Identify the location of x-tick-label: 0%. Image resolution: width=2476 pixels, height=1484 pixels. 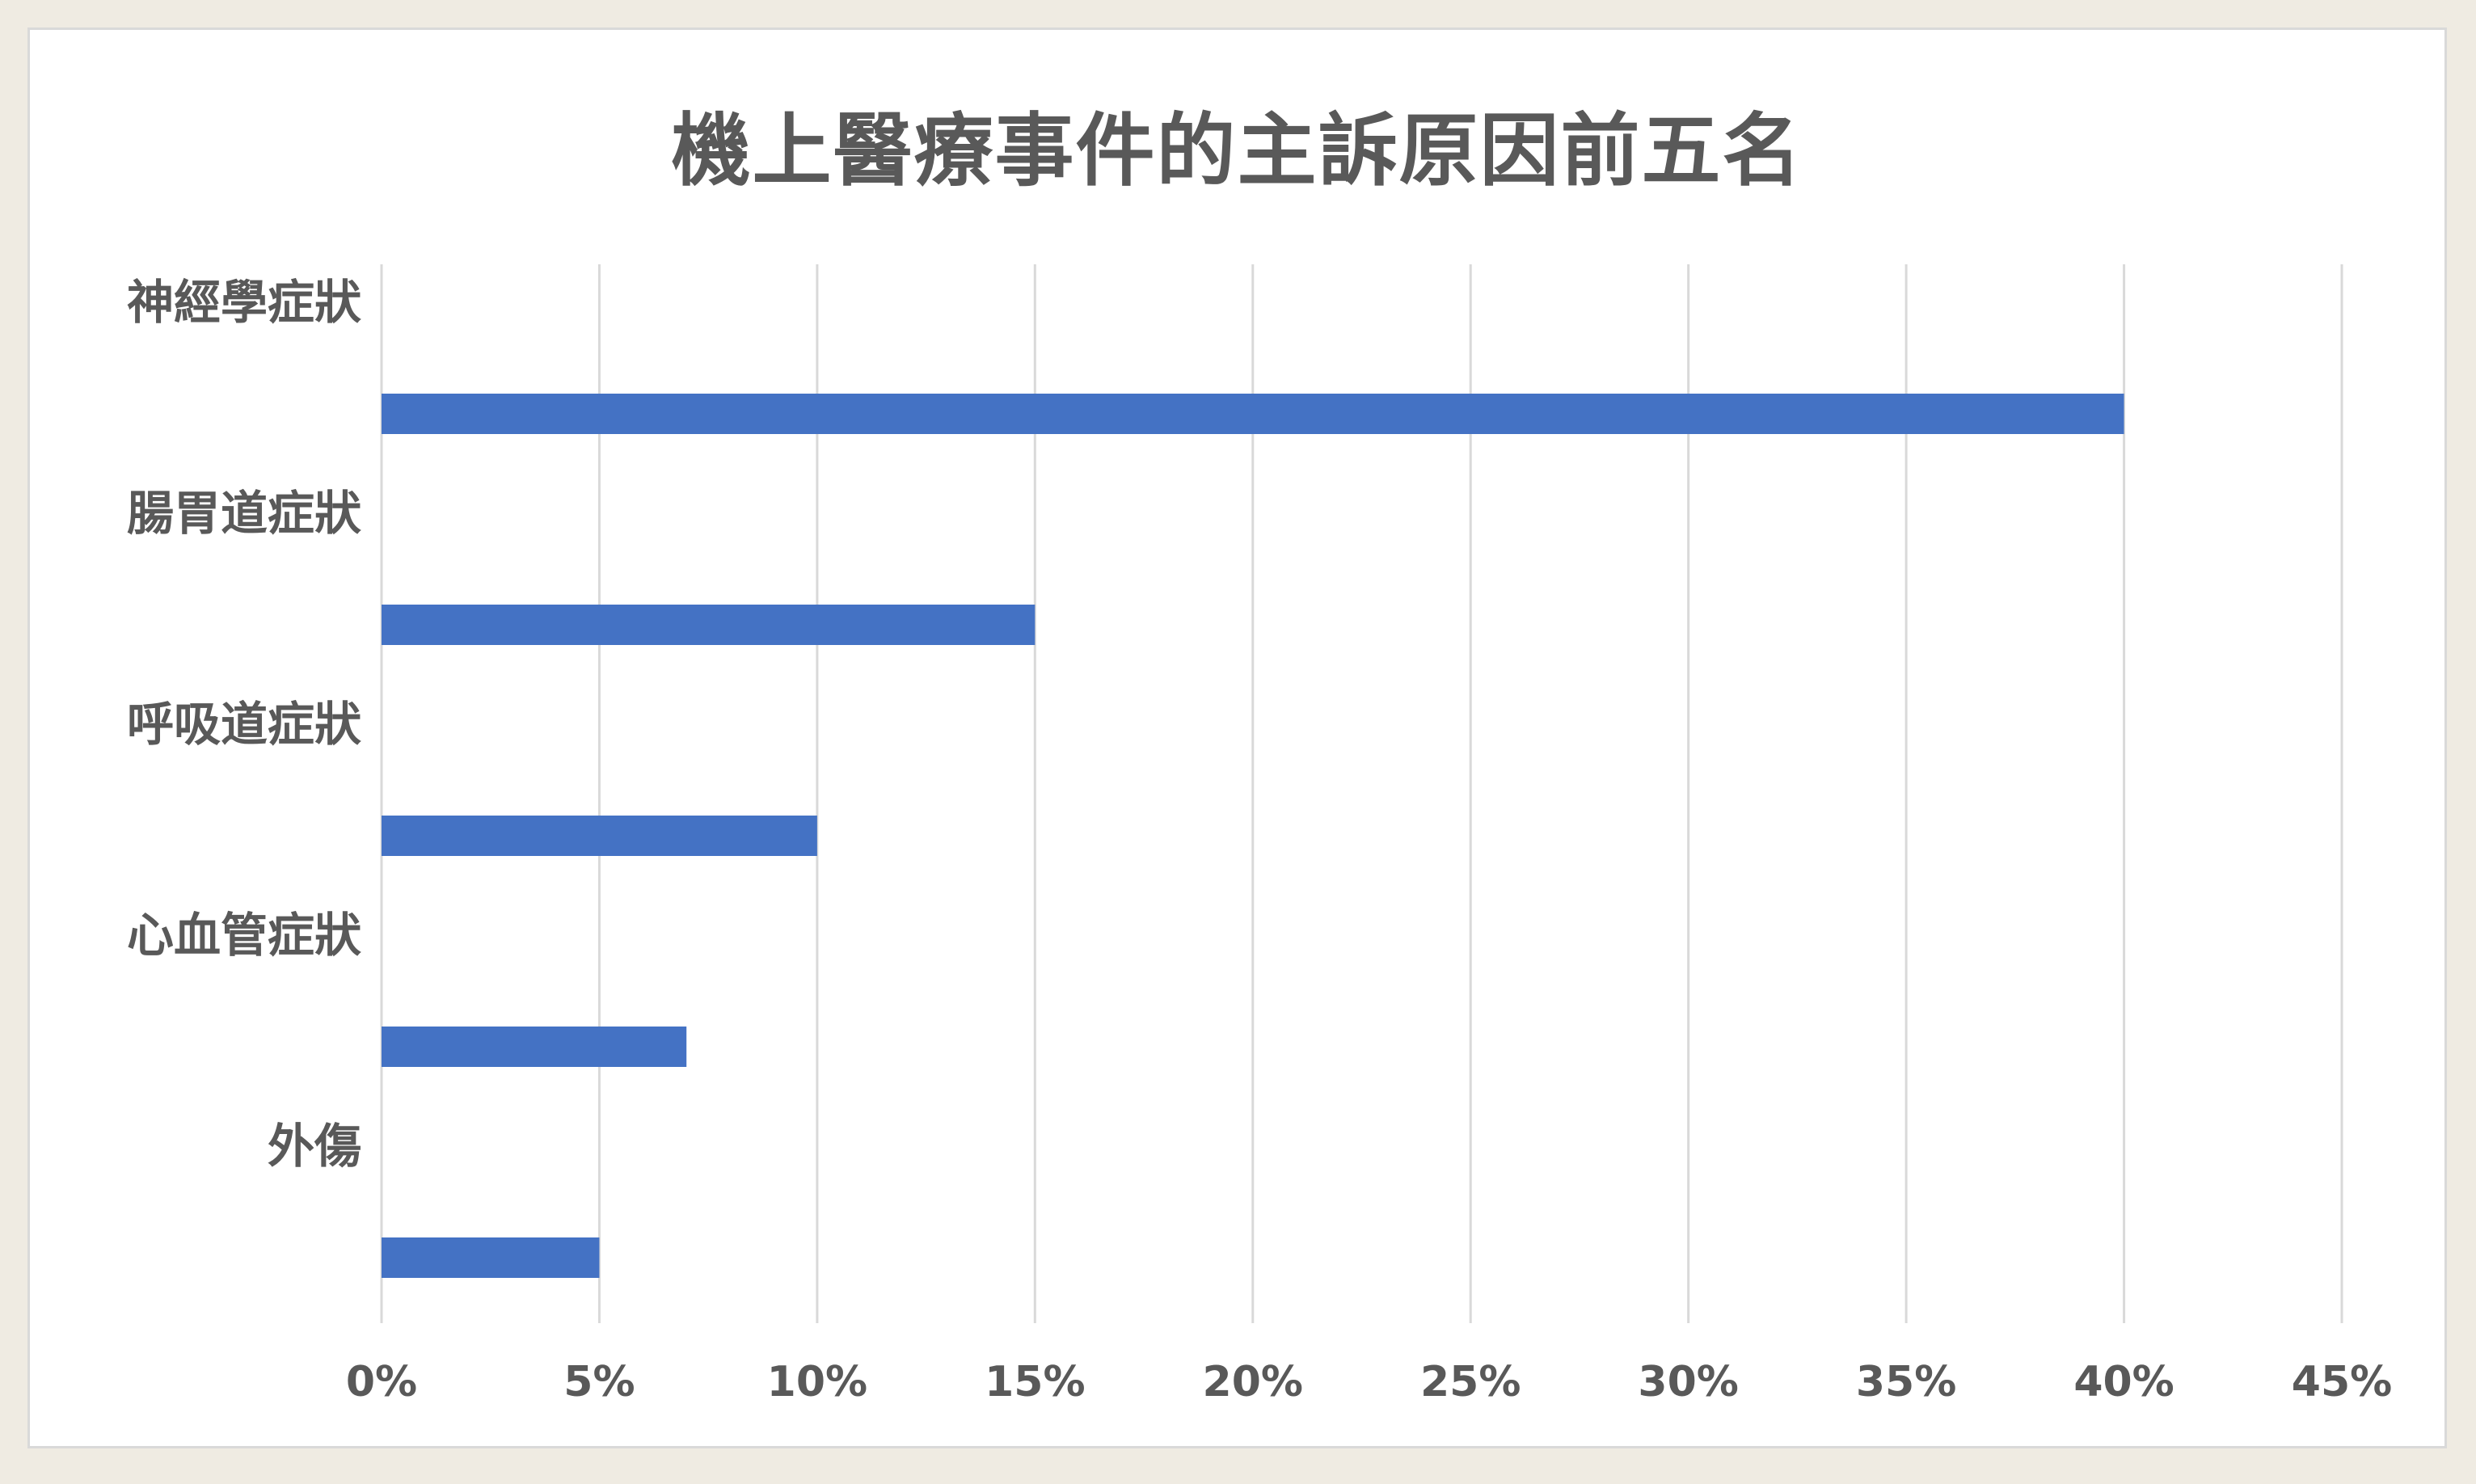
(381, 1382).